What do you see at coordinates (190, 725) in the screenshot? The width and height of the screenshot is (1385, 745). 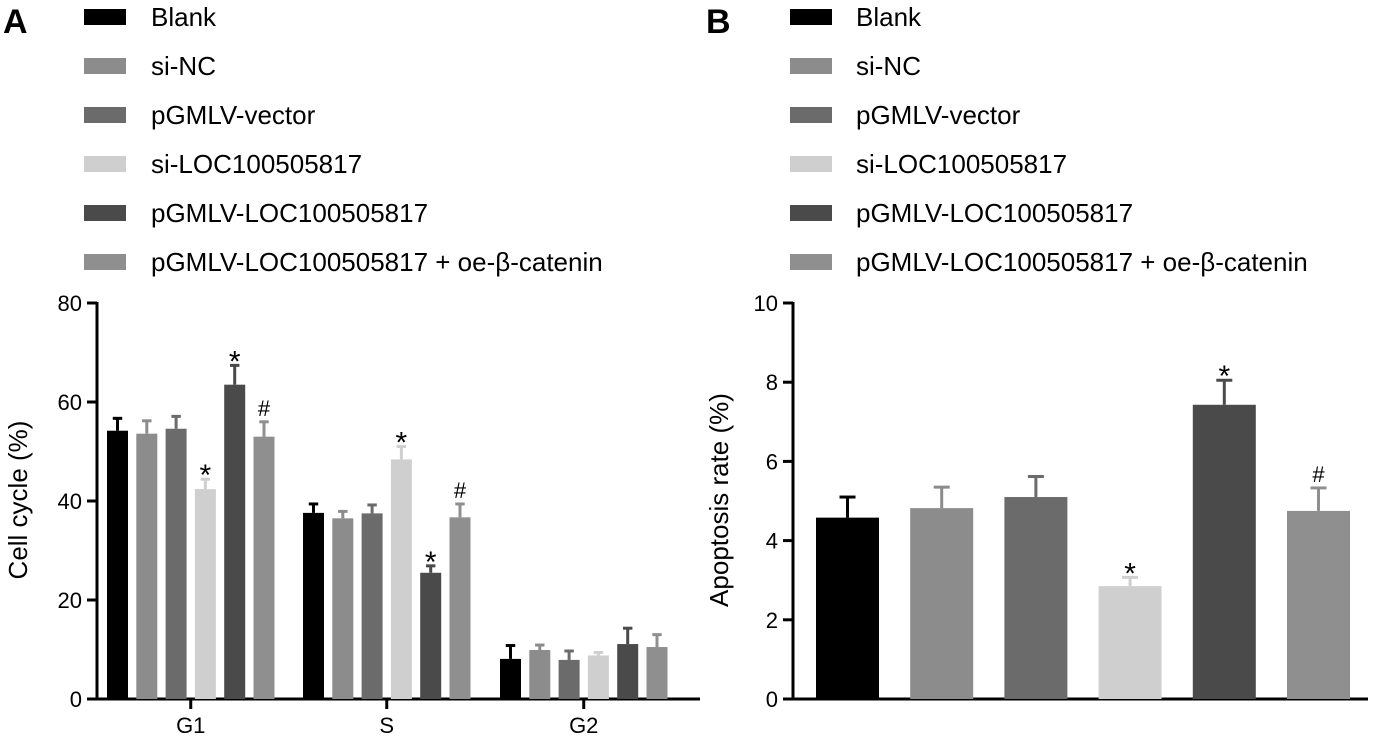 I see `x-tick-label: G1` at bounding box center [190, 725].